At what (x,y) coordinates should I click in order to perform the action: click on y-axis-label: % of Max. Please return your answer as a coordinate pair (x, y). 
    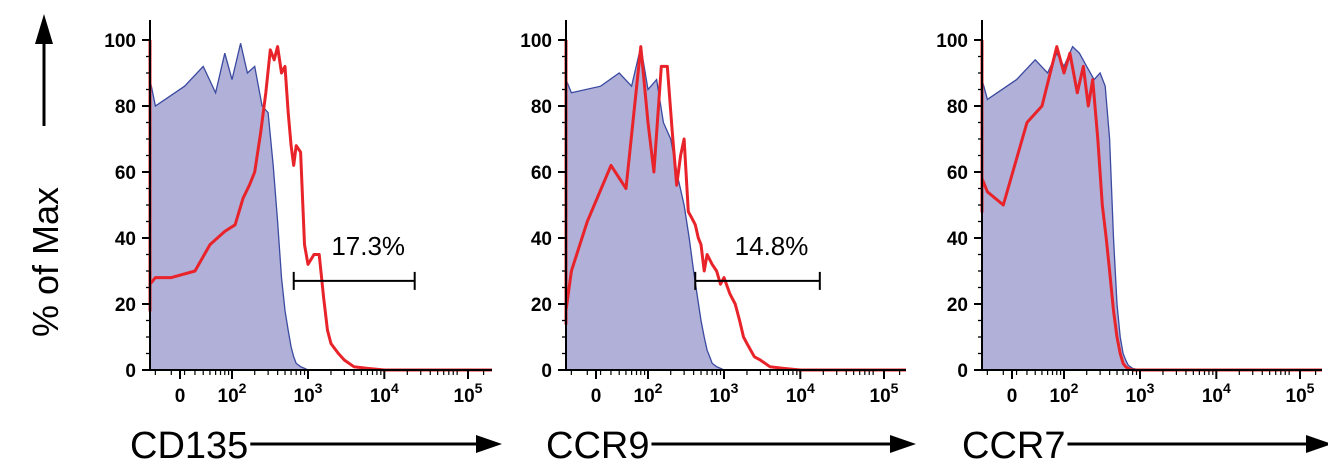
    Looking at the image, I should click on (45, 262).